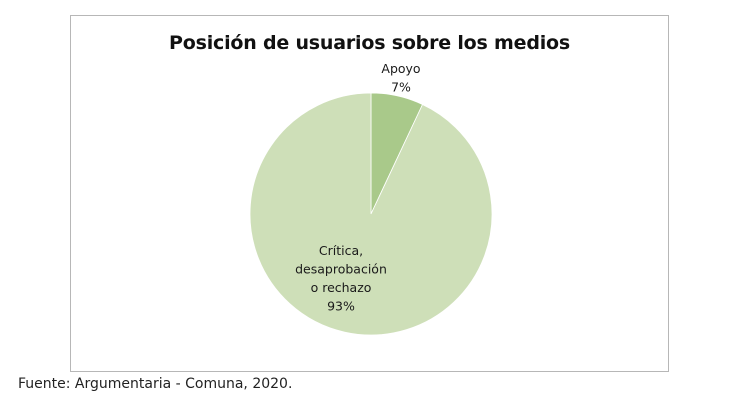 The width and height of the screenshot is (732, 410). What do you see at coordinates (400, 68) in the screenshot?
I see `slice-category-label-0: Apoyo` at bounding box center [400, 68].